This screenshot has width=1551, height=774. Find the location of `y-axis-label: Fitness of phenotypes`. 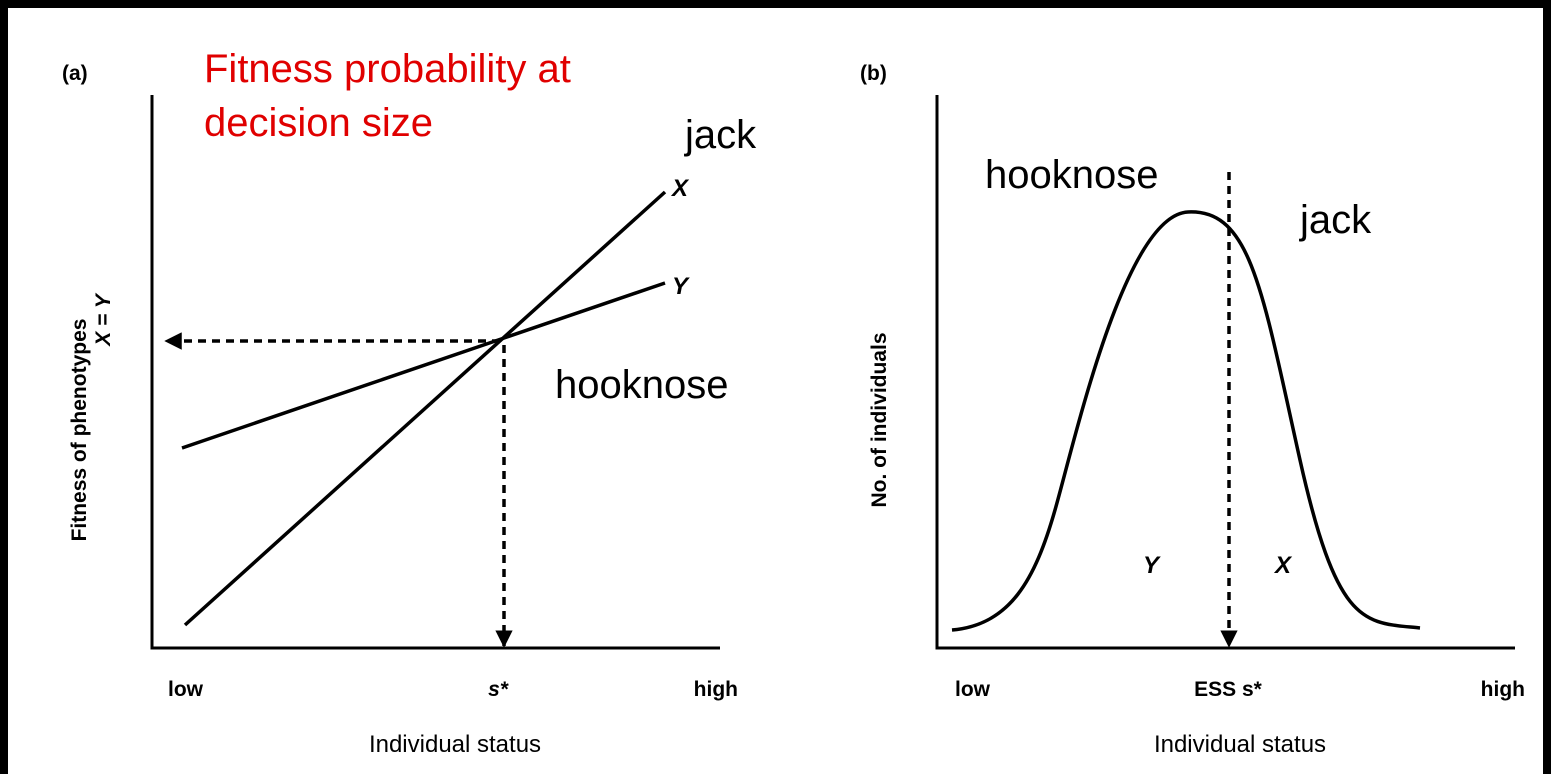

y-axis-label: Fitness of phenotypes is located at coordinates (79, 430).